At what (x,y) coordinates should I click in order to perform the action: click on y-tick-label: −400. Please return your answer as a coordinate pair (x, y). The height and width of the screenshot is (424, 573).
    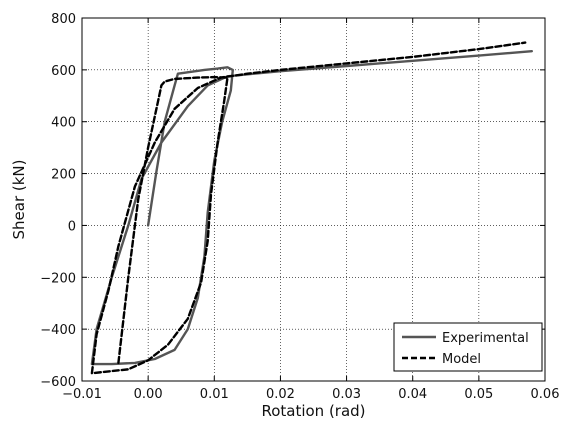
    Looking at the image, I should click on (58, 330).